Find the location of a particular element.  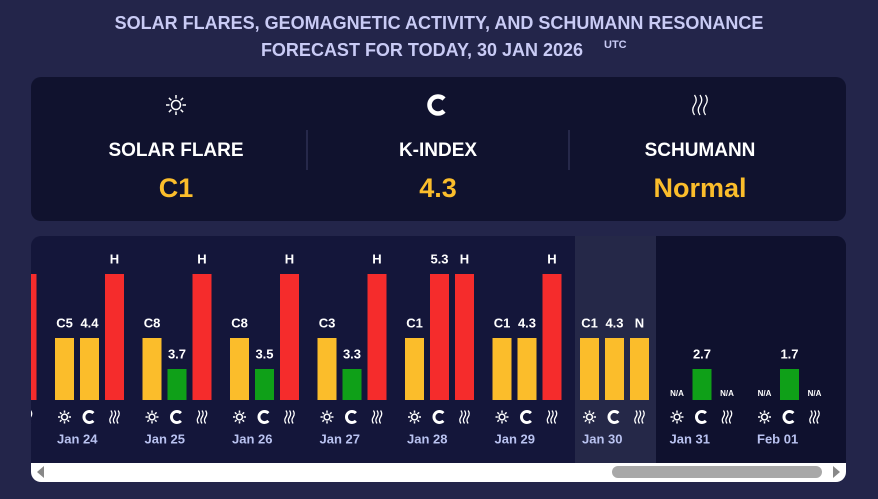

kindex-label: 2.7 is located at coordinates (702, 353).